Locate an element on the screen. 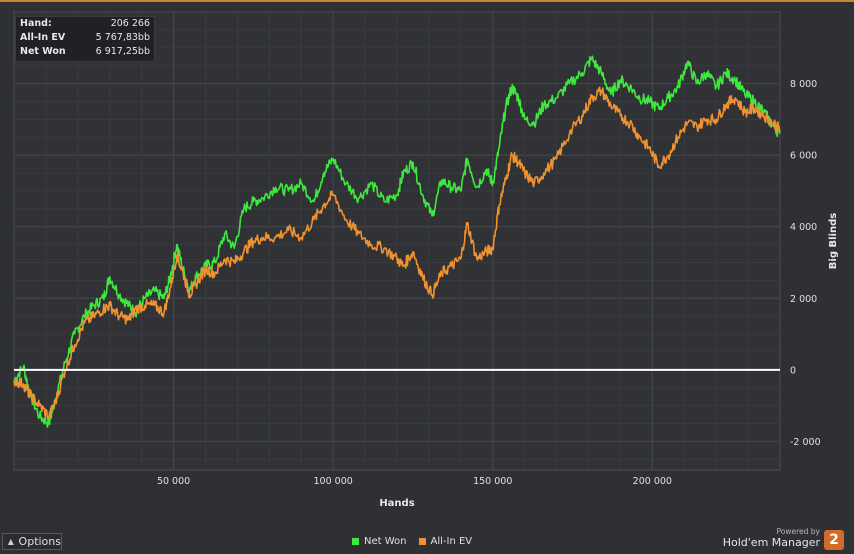 The image size is (854, 554). info-value: 5 767,83bb is located at coordinates (122, 37).